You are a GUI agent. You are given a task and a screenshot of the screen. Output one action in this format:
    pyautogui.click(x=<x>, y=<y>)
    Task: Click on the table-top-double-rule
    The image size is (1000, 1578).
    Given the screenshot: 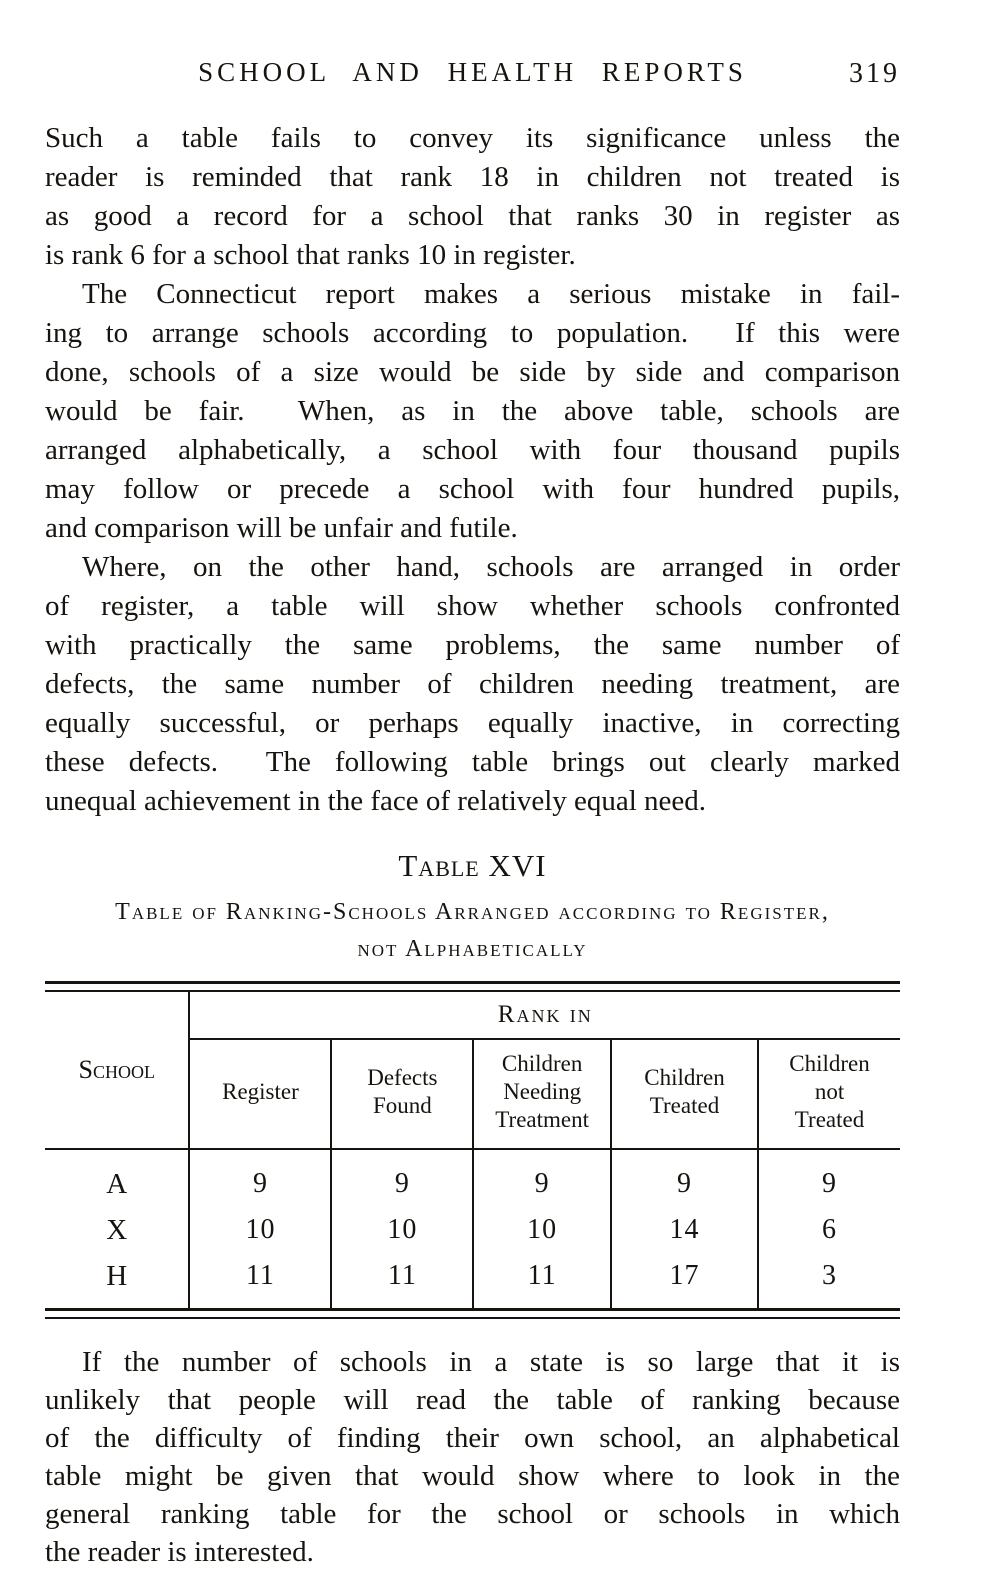 What is the action you would take?
    pyautogui.click(x=472, y=986)
    